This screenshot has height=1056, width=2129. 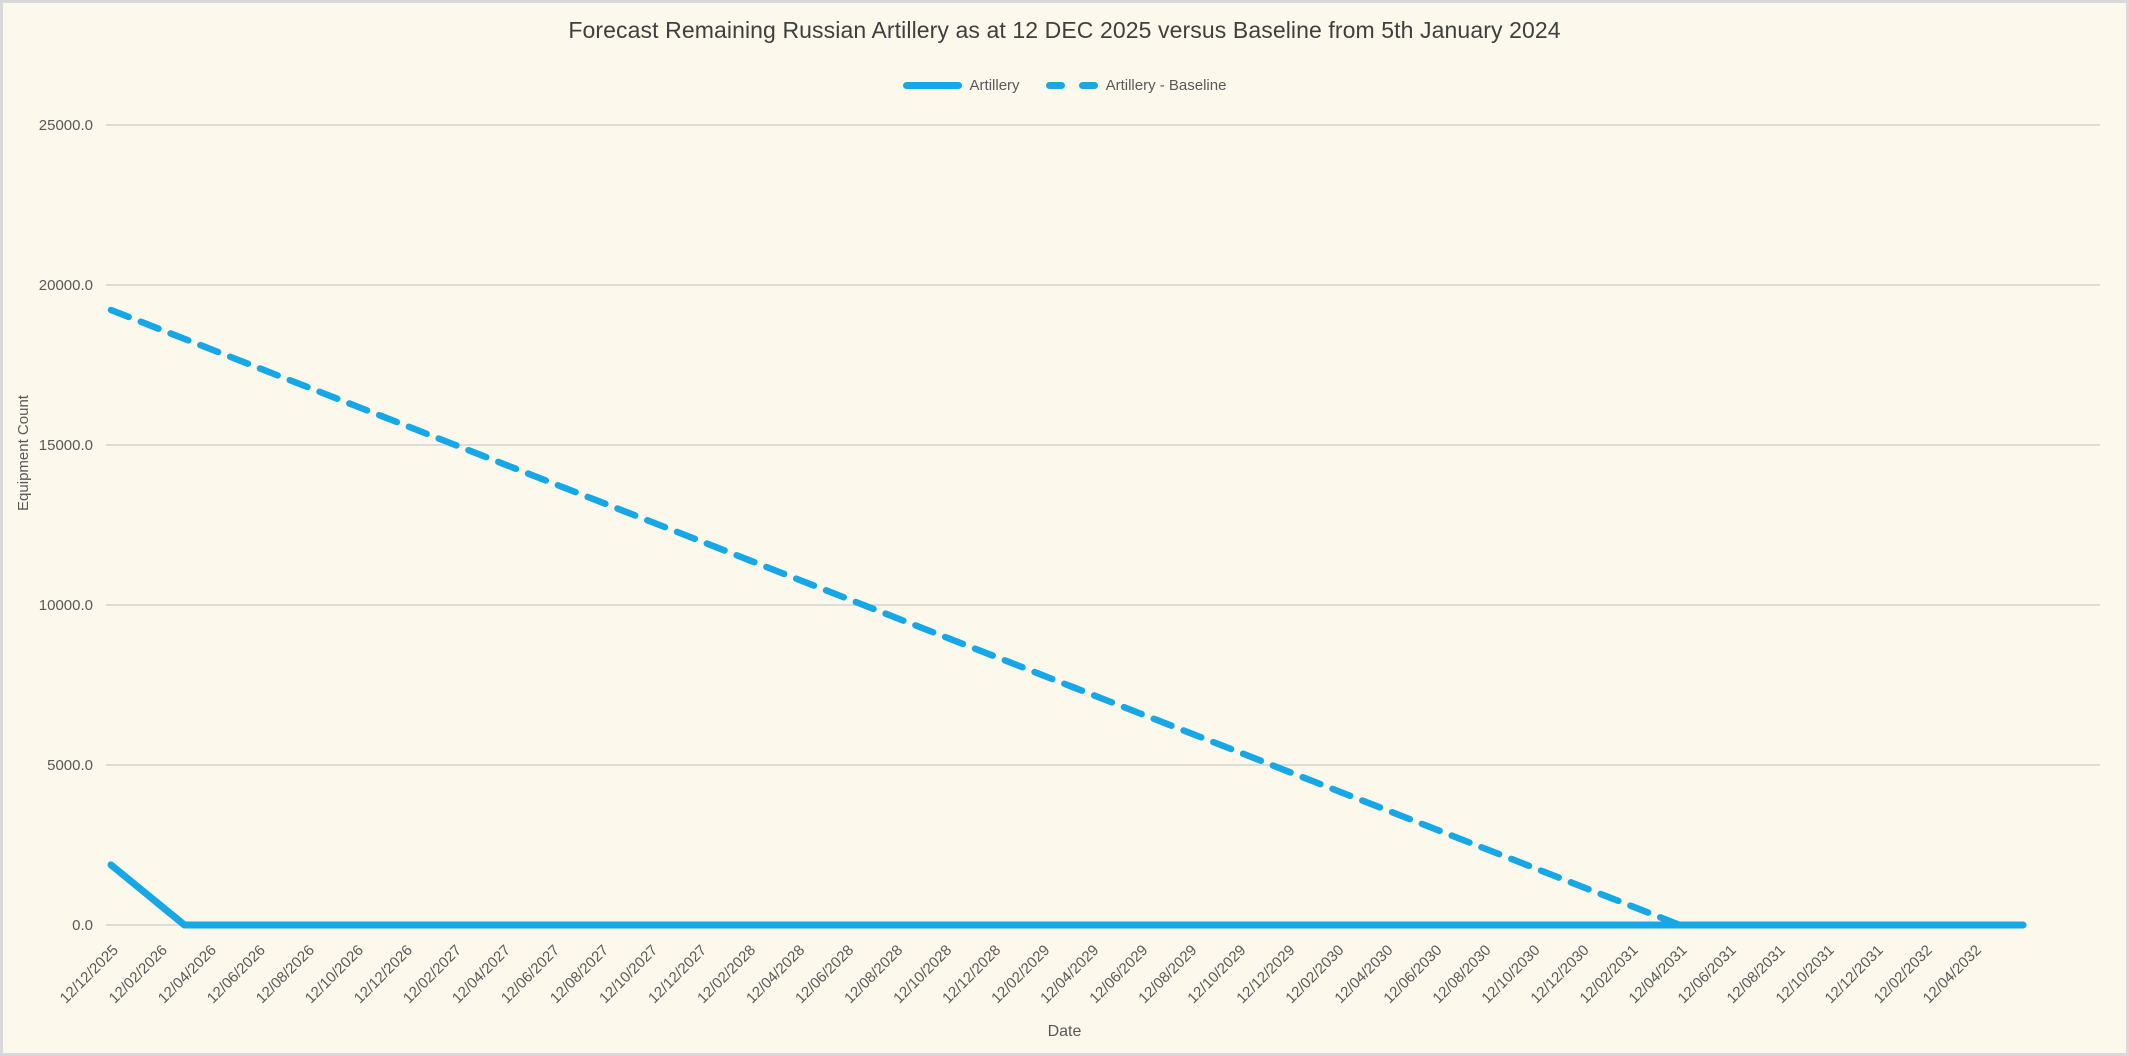 I want to click on solid-line-swatch-icon, so click(x=932, y=85).